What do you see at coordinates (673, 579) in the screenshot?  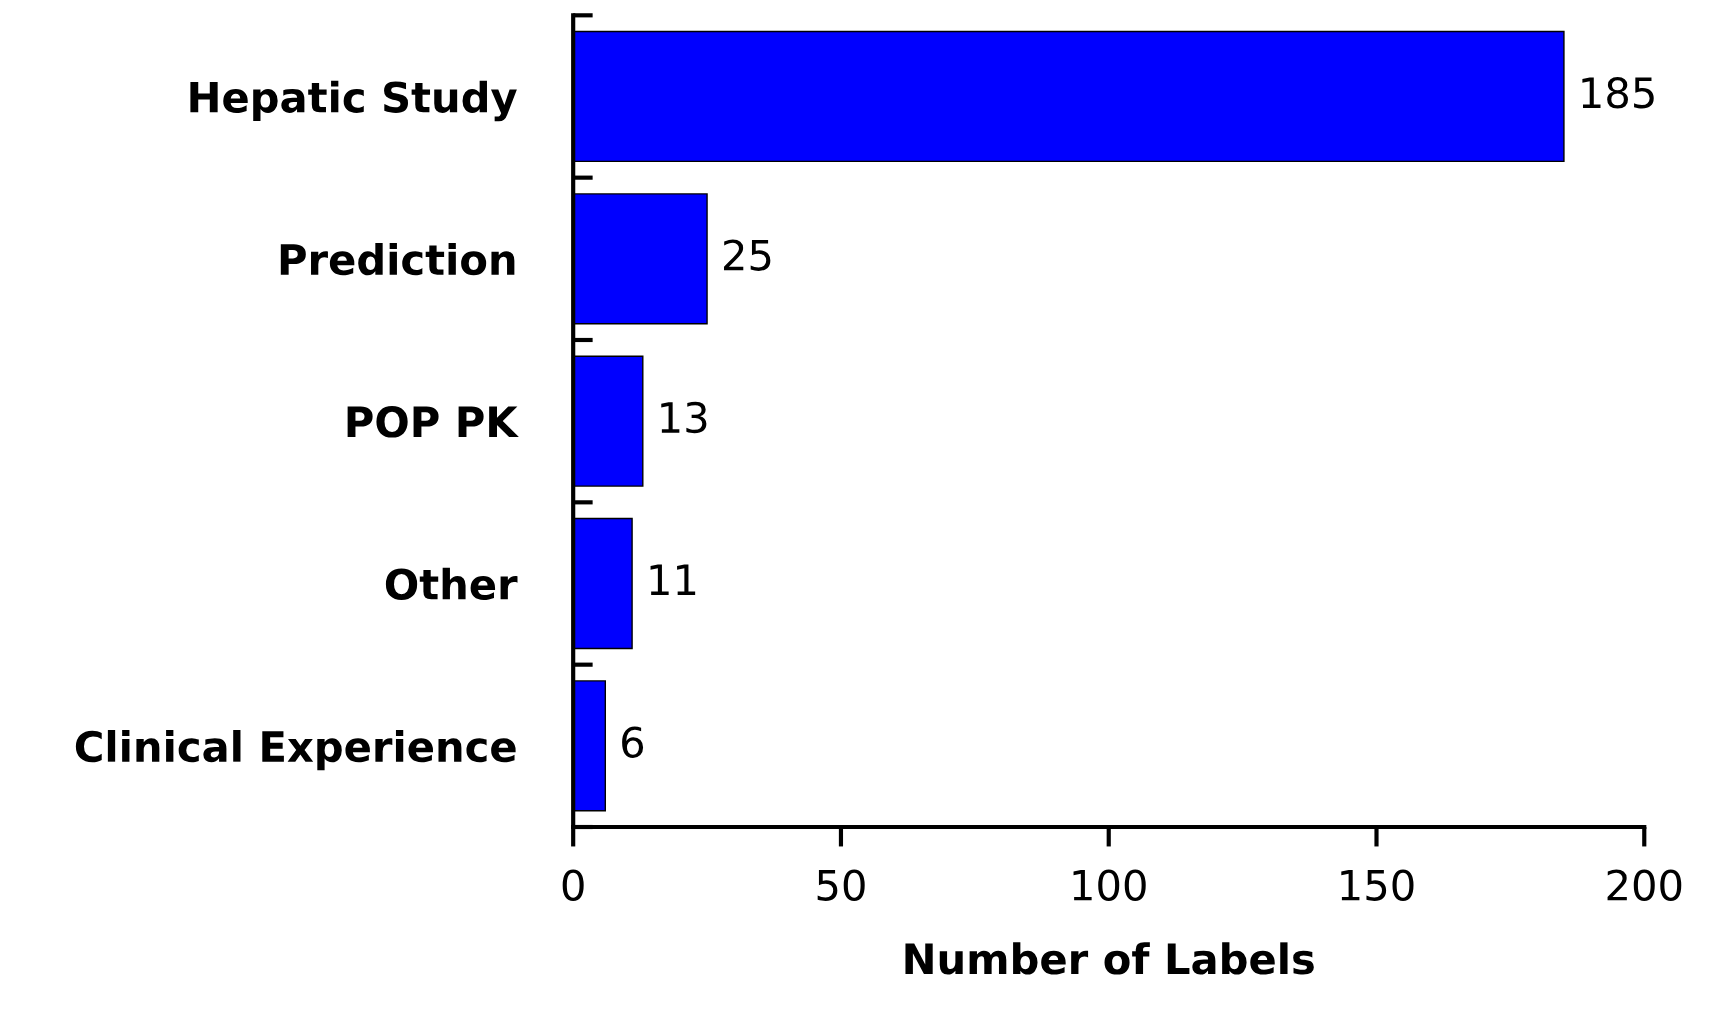 I see `data-label: 11` at bounding box center [673, 579].